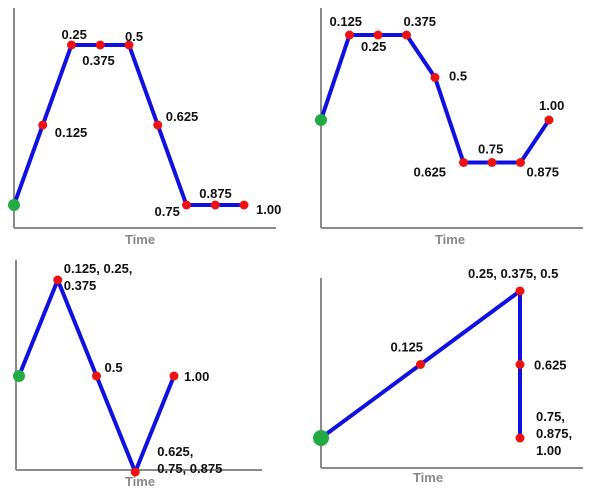  What do you see at coordinates (98, 277) in the screenshot?
I see `data-label: 0.125, 0.25, 0.375` at bounding box center [98, 277].